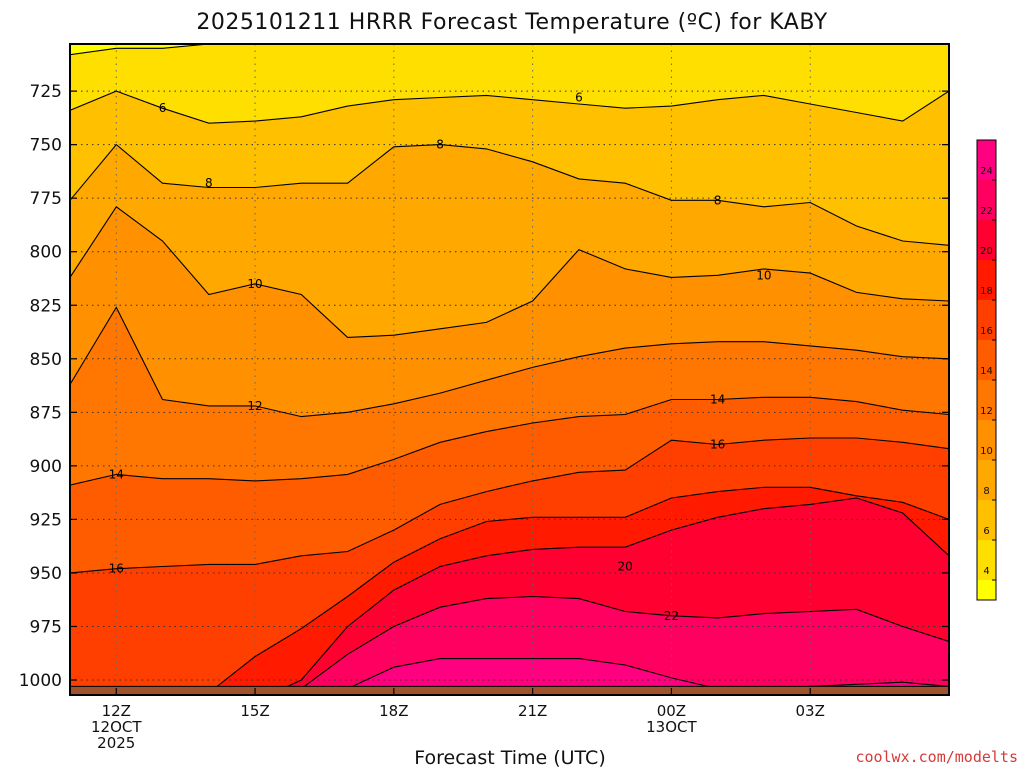  Describe the element at coordinates (46, 146) in the screenshot. I see `y-tick-label: 750` at that location.